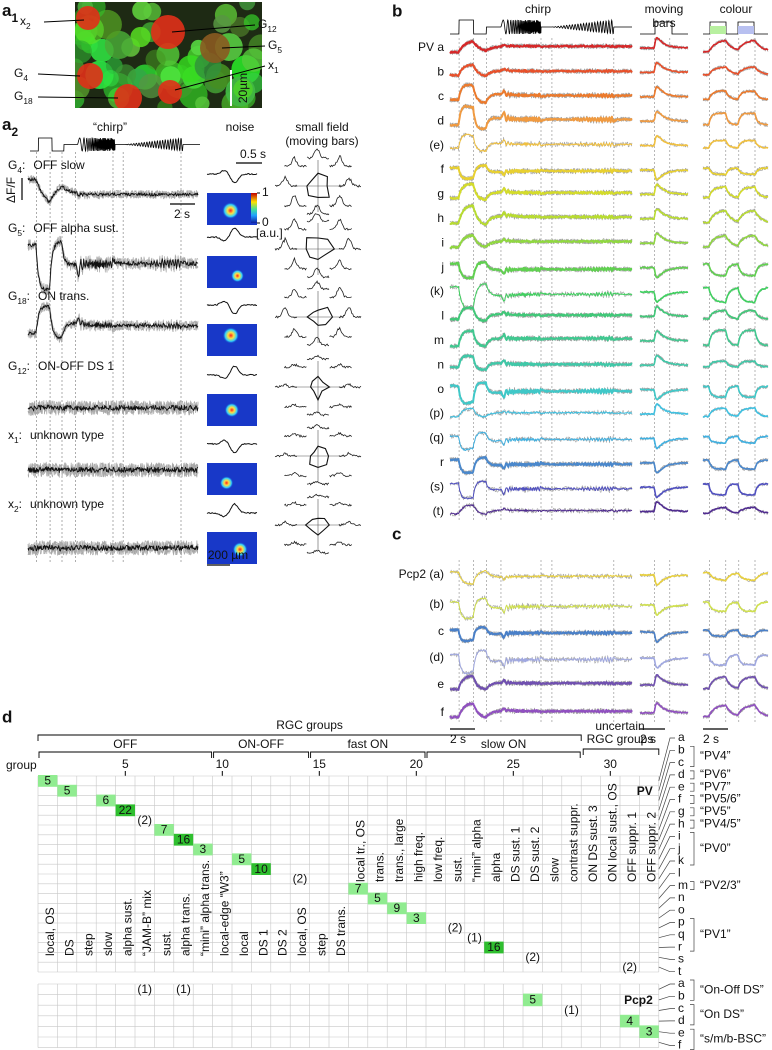  What do you see at coordinates (11, 190) in the screenshot?
I see `label: ΔF/F` at bounding box center [11, 190].